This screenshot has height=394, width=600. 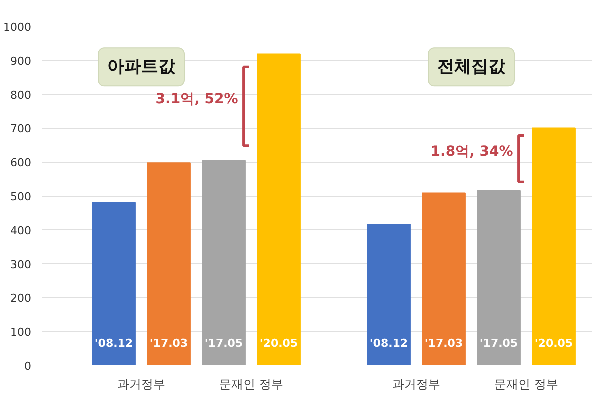 I want to click on y-tick-label: 500, so click(x=21, y=197).